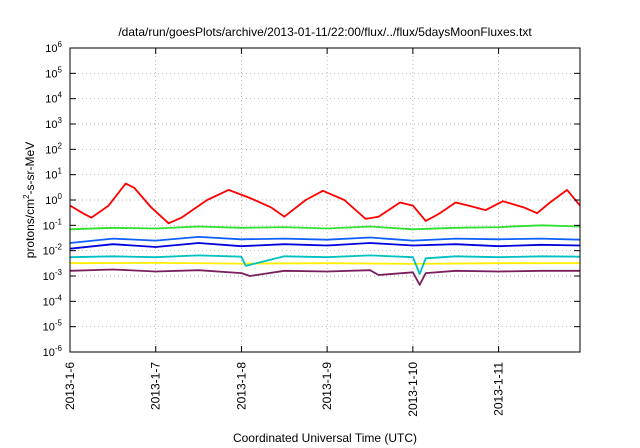 The height and width of the screenshot is (448, 640). Describe the element at coordinates (156, 386) in the screenshot. I see `x-tick-label: 2013-1-7` at that location.